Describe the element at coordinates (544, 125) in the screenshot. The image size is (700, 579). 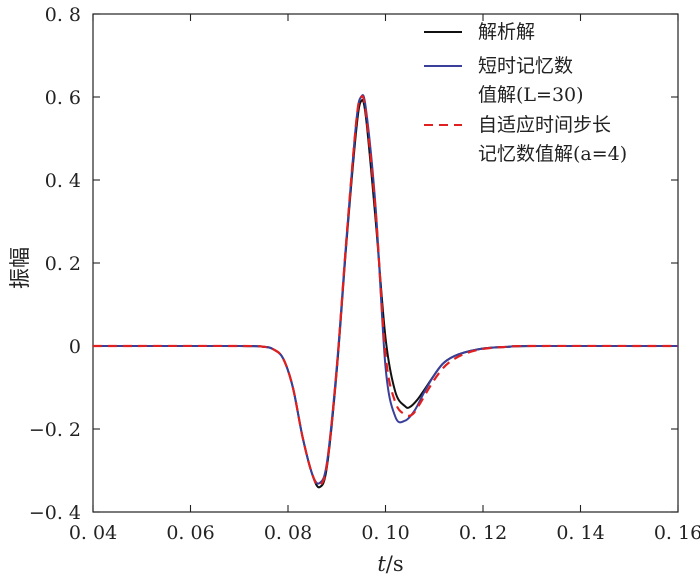
I see `legend-adaptive-label: 自适应时间步长` at that location.